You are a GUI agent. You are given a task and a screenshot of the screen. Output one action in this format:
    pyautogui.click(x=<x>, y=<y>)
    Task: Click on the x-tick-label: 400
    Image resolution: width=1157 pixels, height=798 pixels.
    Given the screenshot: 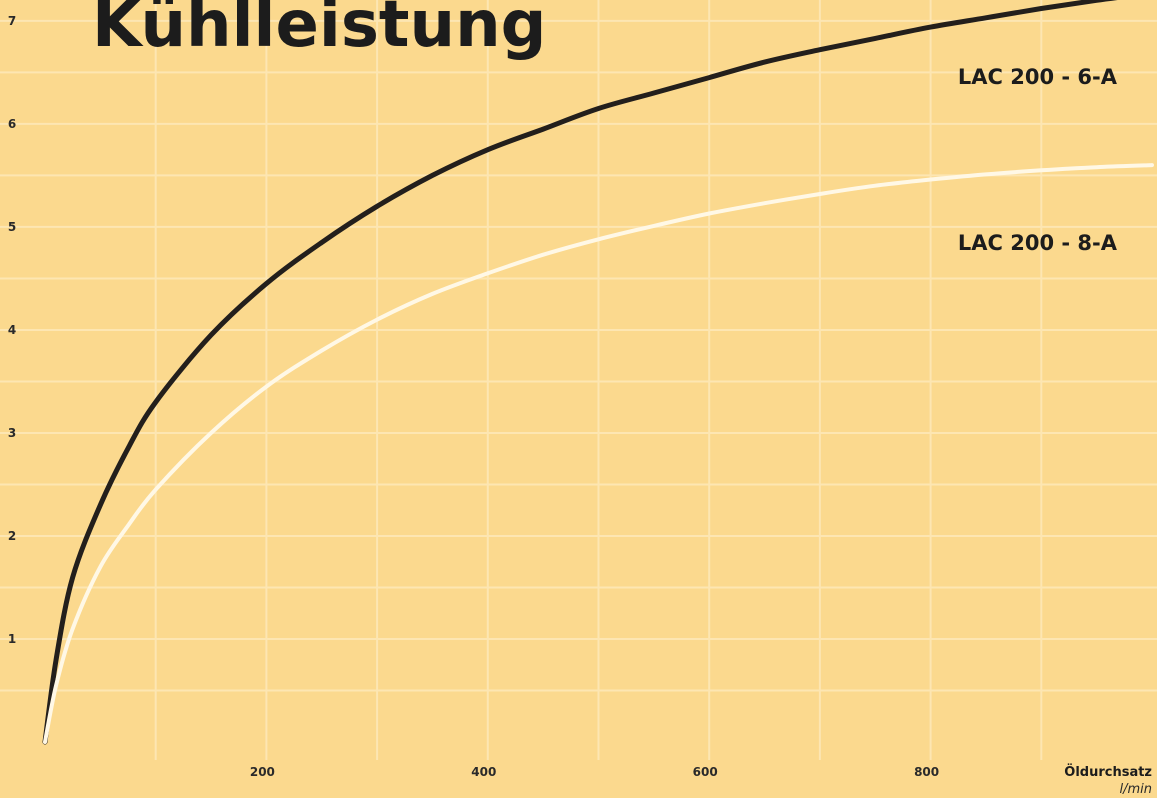 What is the action you would take?
    pyautogui.click(x=483, y=772)
    